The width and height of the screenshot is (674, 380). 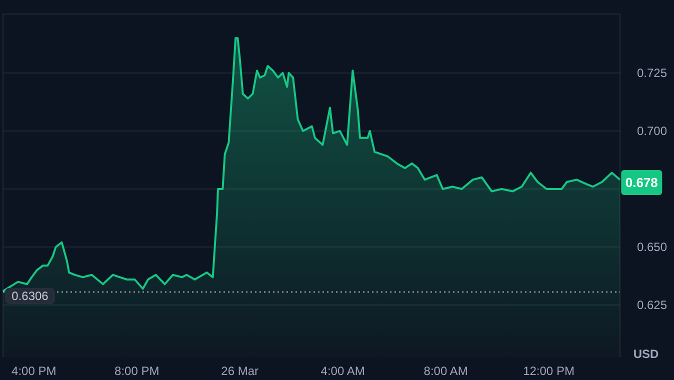 I want to click on x-tick-label: 4:00 AM, so click(x=342, y=371).